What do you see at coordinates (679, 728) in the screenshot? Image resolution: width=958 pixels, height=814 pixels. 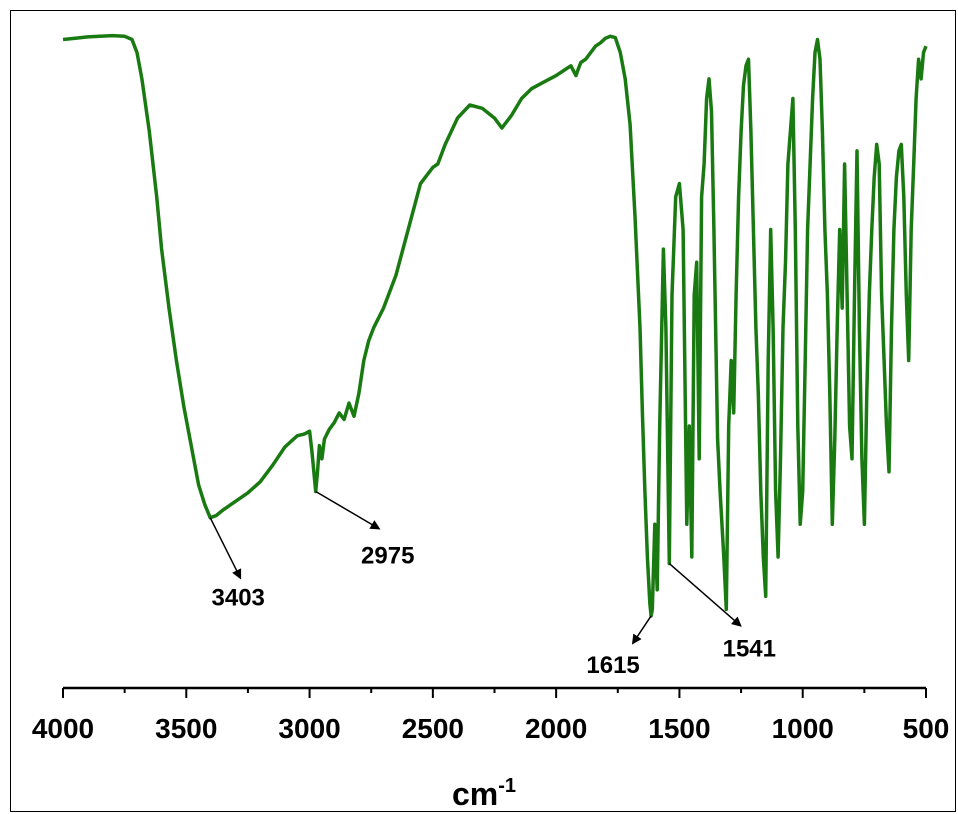 I see `x-tick-label: 1500` at bounding box center [679, 728].